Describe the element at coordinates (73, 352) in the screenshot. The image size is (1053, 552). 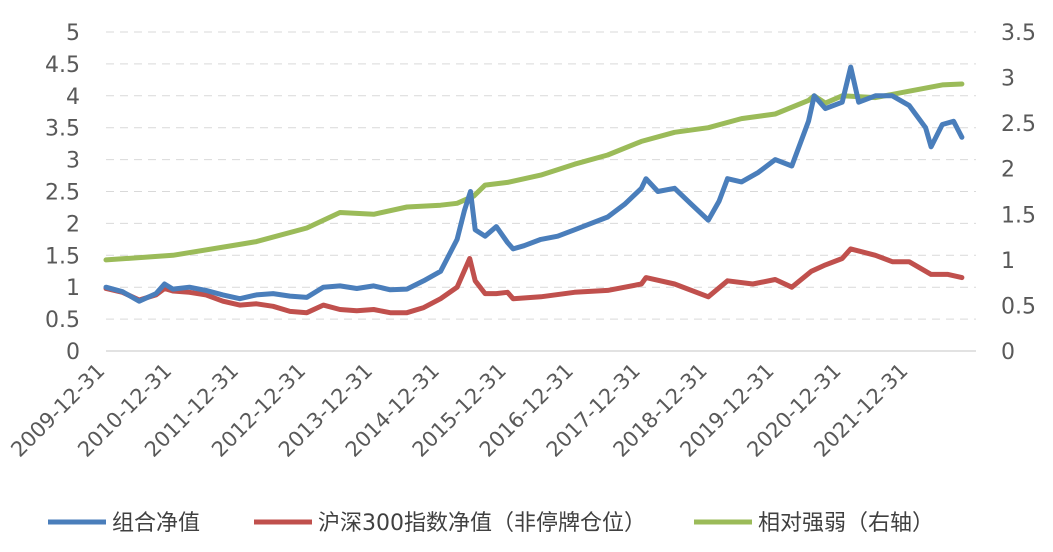
I see `left-tick-label: 0` at that location.